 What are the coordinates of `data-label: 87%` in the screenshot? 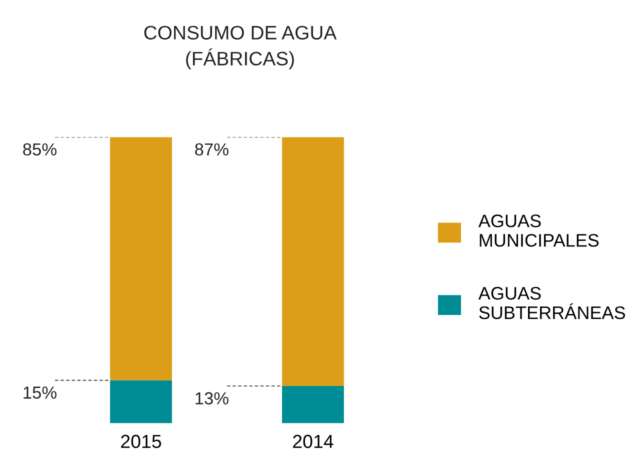 It's located at (211, 149).